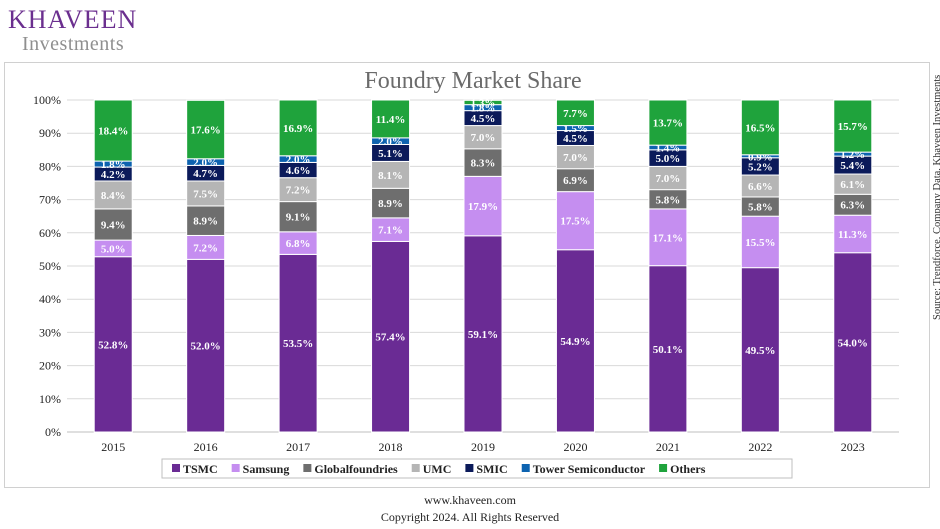 The width and height of the screenshot is (940, 529). What do you see at coordinates (470, 500) in the screenshot?
I see `footer-website: www.khaveen.com` at bounding box center [470, 500].